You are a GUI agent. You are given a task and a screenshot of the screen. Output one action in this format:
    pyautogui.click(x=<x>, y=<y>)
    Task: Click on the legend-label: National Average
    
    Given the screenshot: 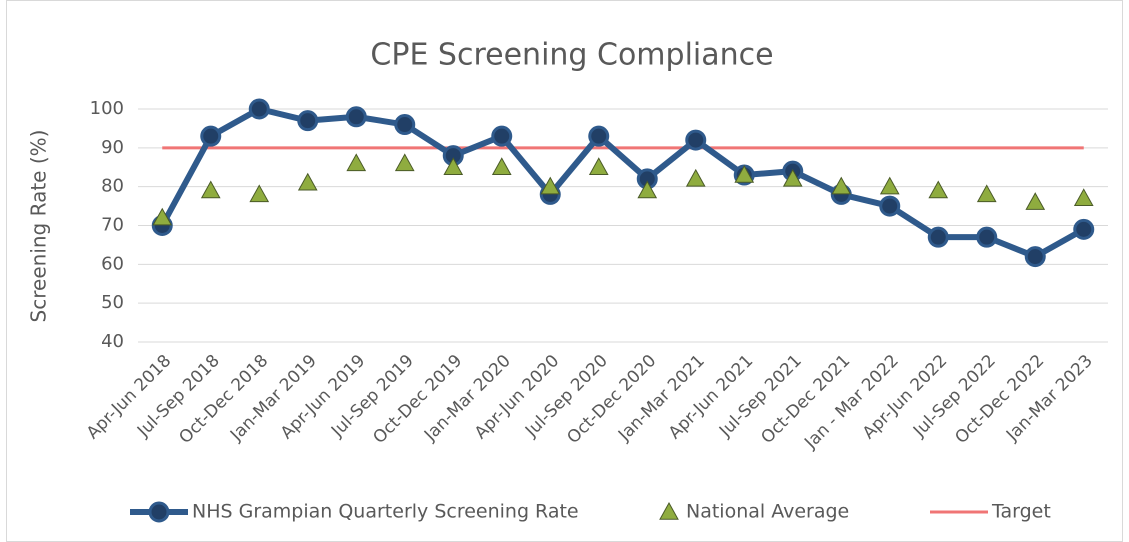 What is the action you would take?
    pyautogui.click(x=767, y=512)
    